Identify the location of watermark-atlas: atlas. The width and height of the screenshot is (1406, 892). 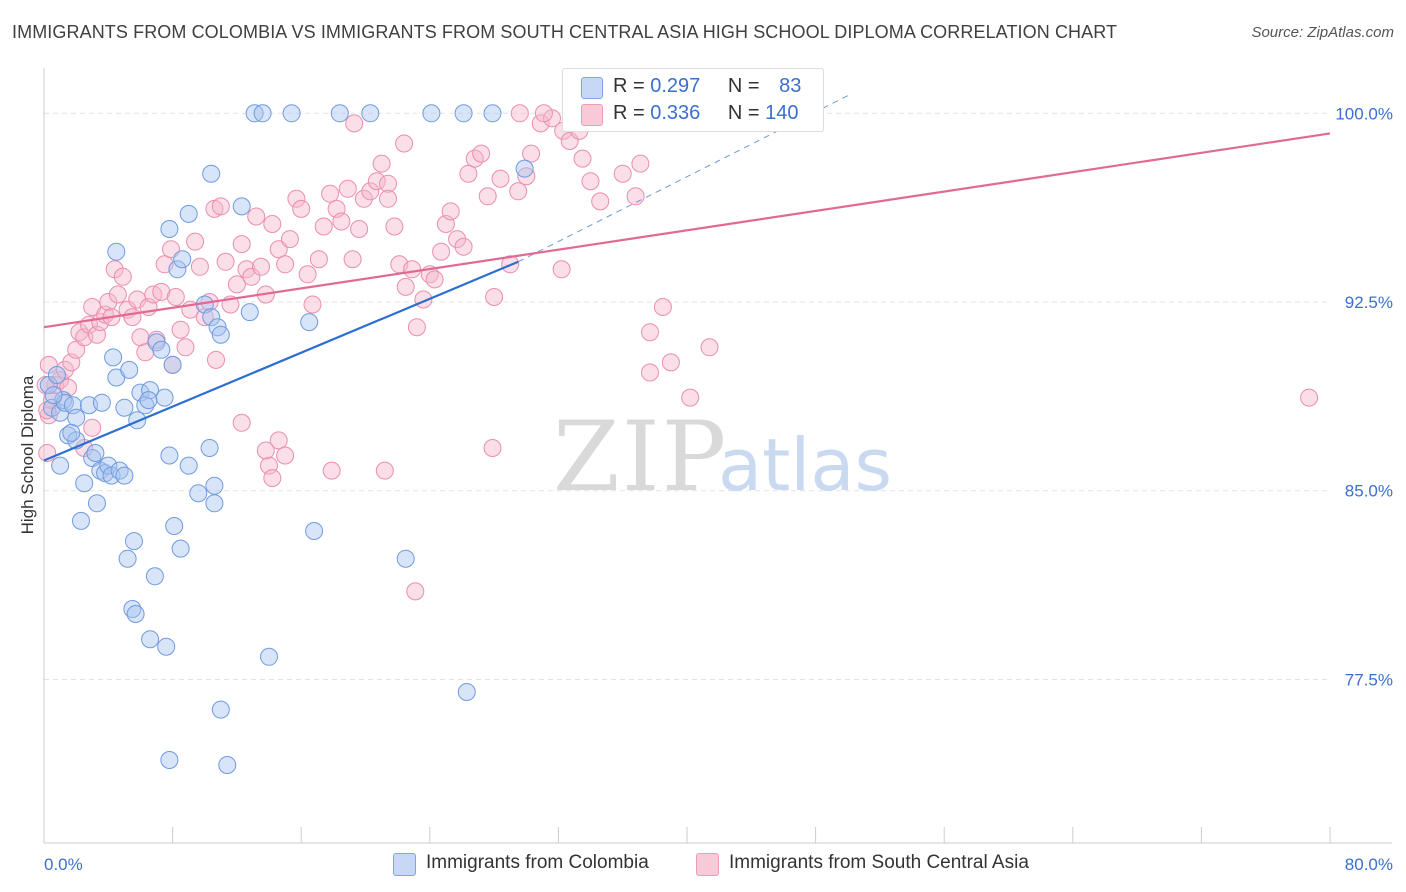
(805, 465).